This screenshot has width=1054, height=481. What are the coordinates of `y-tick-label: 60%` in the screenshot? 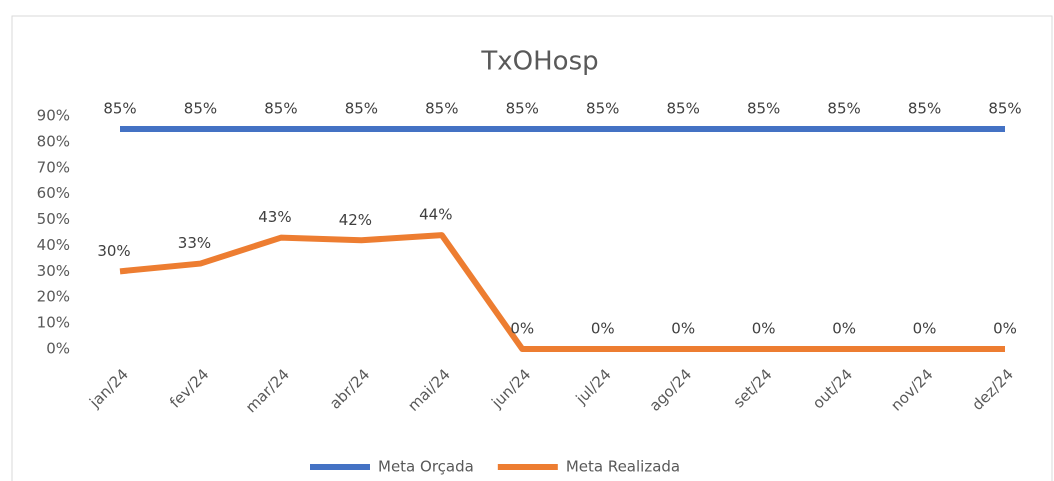 It's located at (53, 193).